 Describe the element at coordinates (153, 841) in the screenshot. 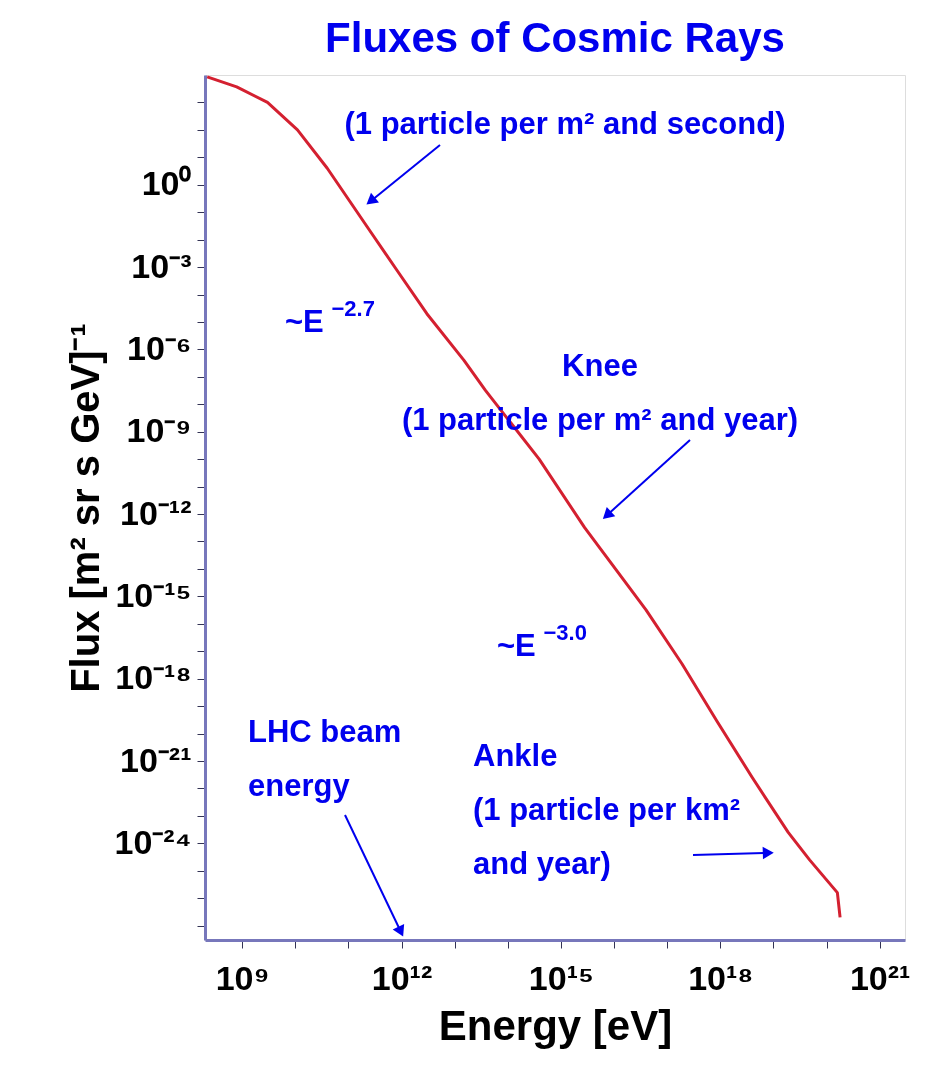

I see `y-tick-label: 10⁻²⁴` at that location.